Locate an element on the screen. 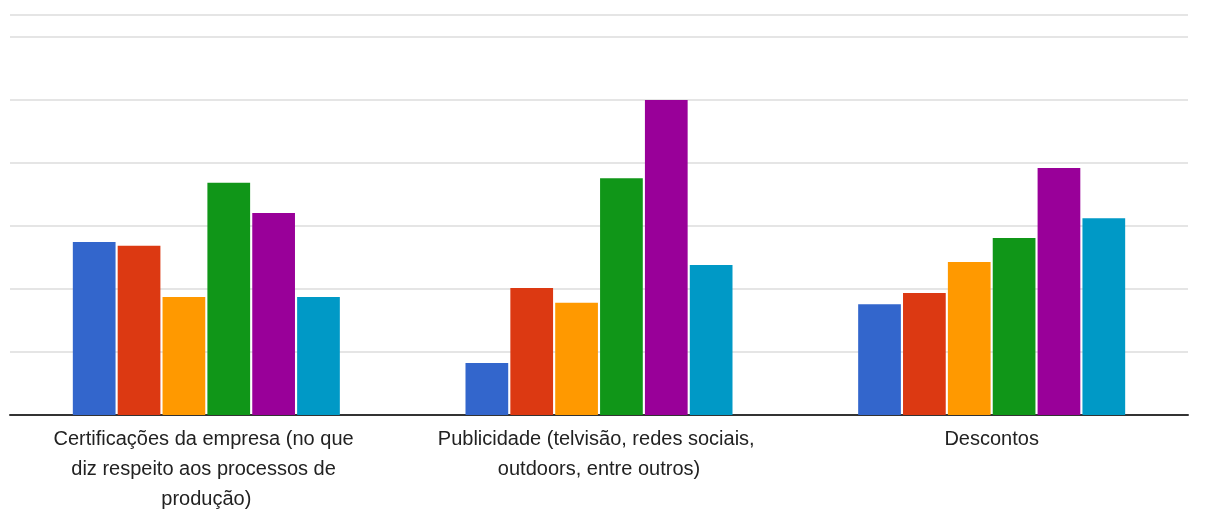  x-tick-label: Certificações da empresa (no que diz respeito aos processos de produção) is located at coordinates (206, 468).